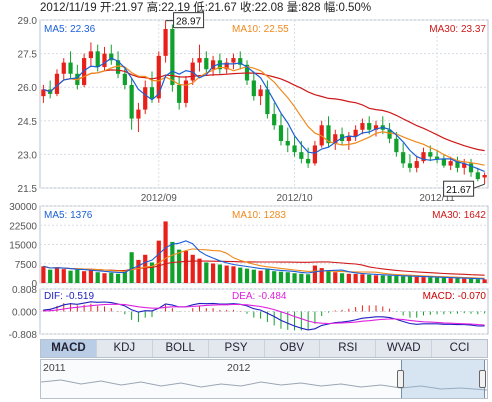 This screenshot has width=492, height=402. I want to click on last-label-box, so click(459, 188).